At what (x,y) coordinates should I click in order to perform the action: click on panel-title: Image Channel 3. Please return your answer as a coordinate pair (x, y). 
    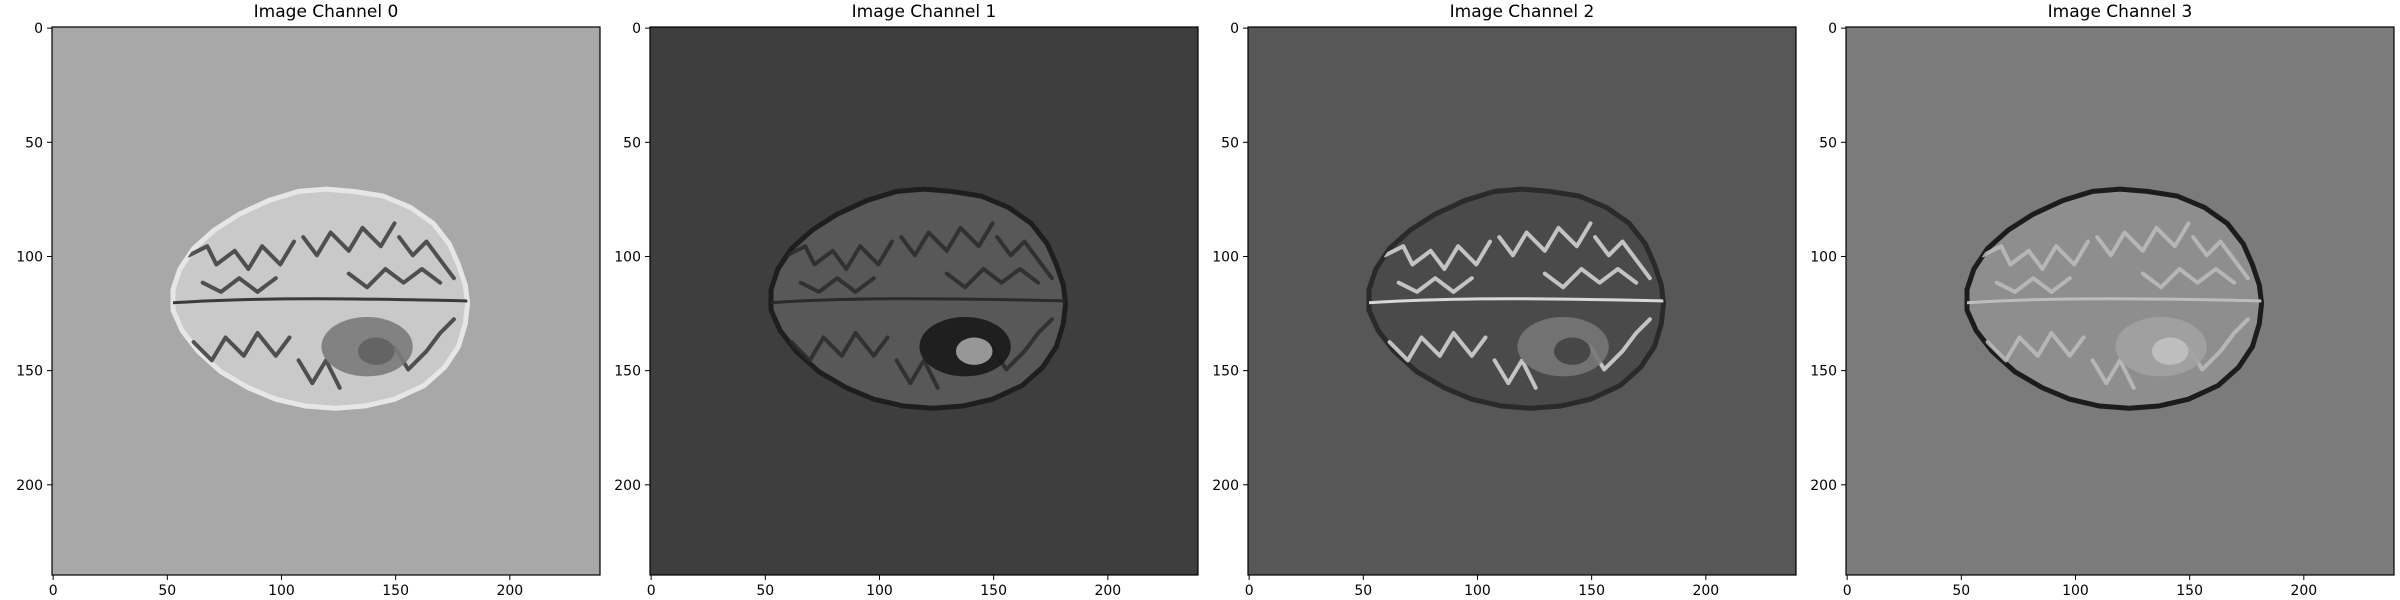
    Looking at the image, I should click on (2120, 12).